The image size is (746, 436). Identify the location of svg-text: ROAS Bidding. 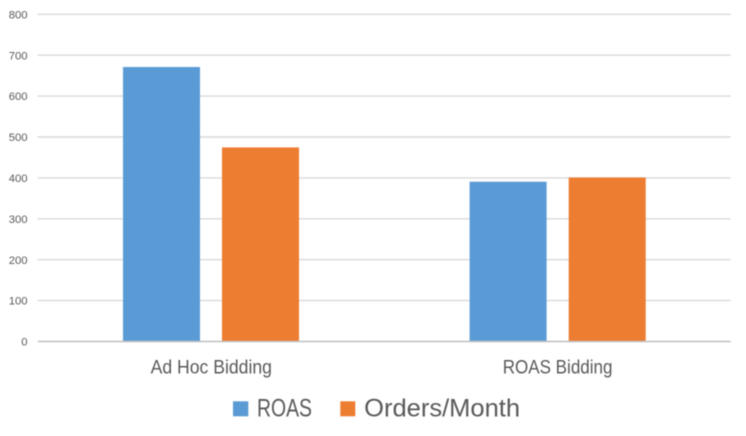
(558, 367).